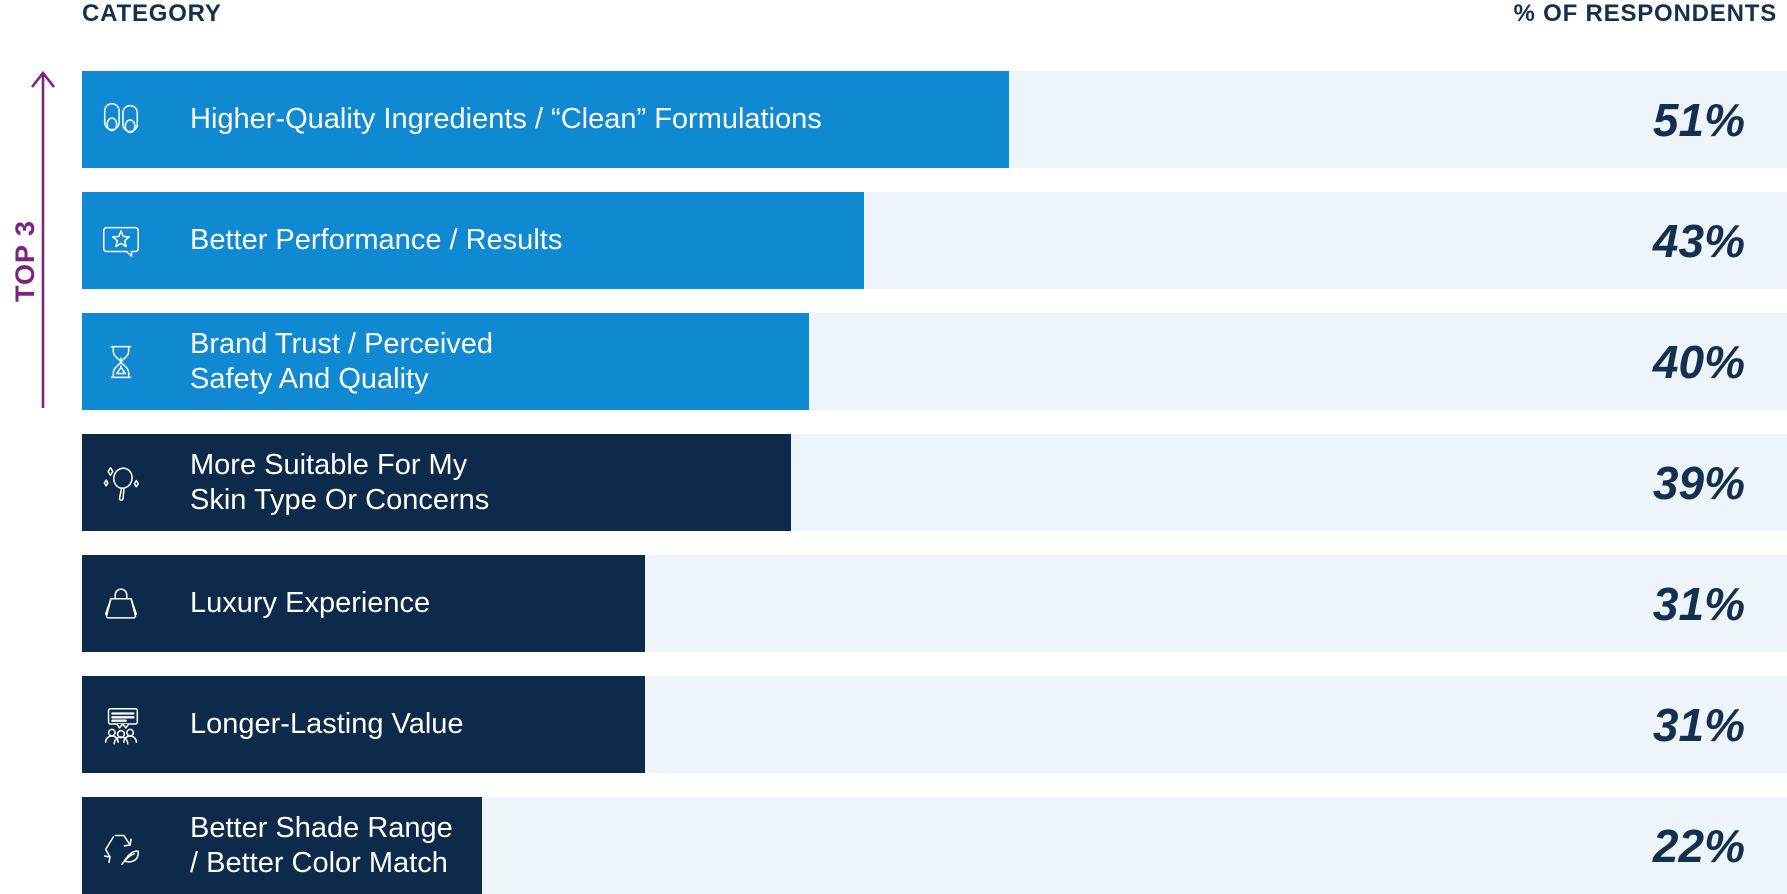  What do you see at coordinates (934, 240) in the screenshot?
I see `chart-row: Better Performance / Results 43%` at bounding box center [934, 240].